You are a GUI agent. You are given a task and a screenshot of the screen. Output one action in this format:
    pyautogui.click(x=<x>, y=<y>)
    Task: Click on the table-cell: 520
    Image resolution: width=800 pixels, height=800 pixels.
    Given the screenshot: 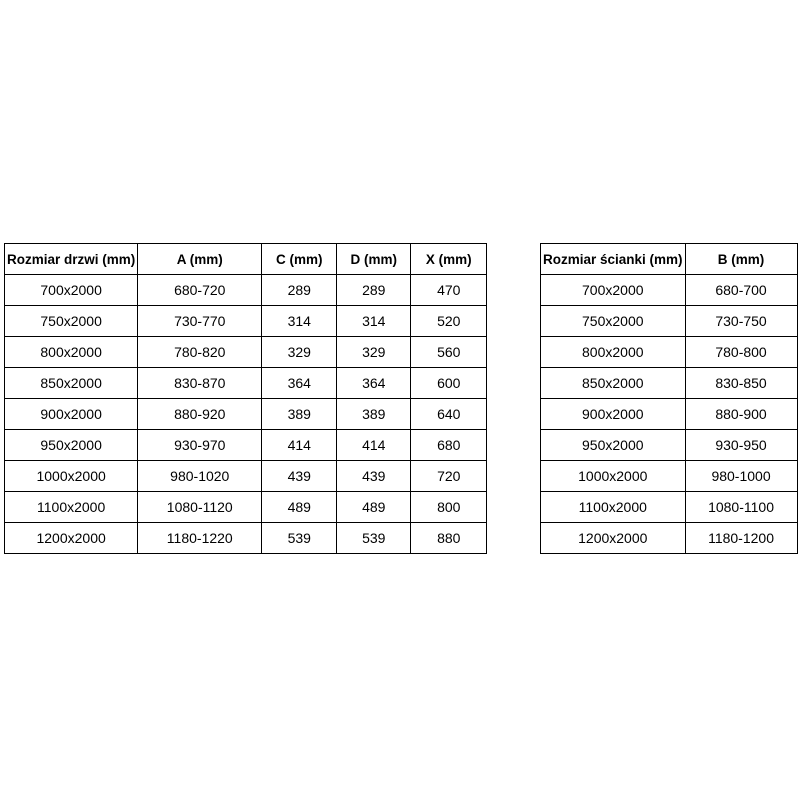 What is the action you would take?
    pyautogui.click(x=449, y=321)
    